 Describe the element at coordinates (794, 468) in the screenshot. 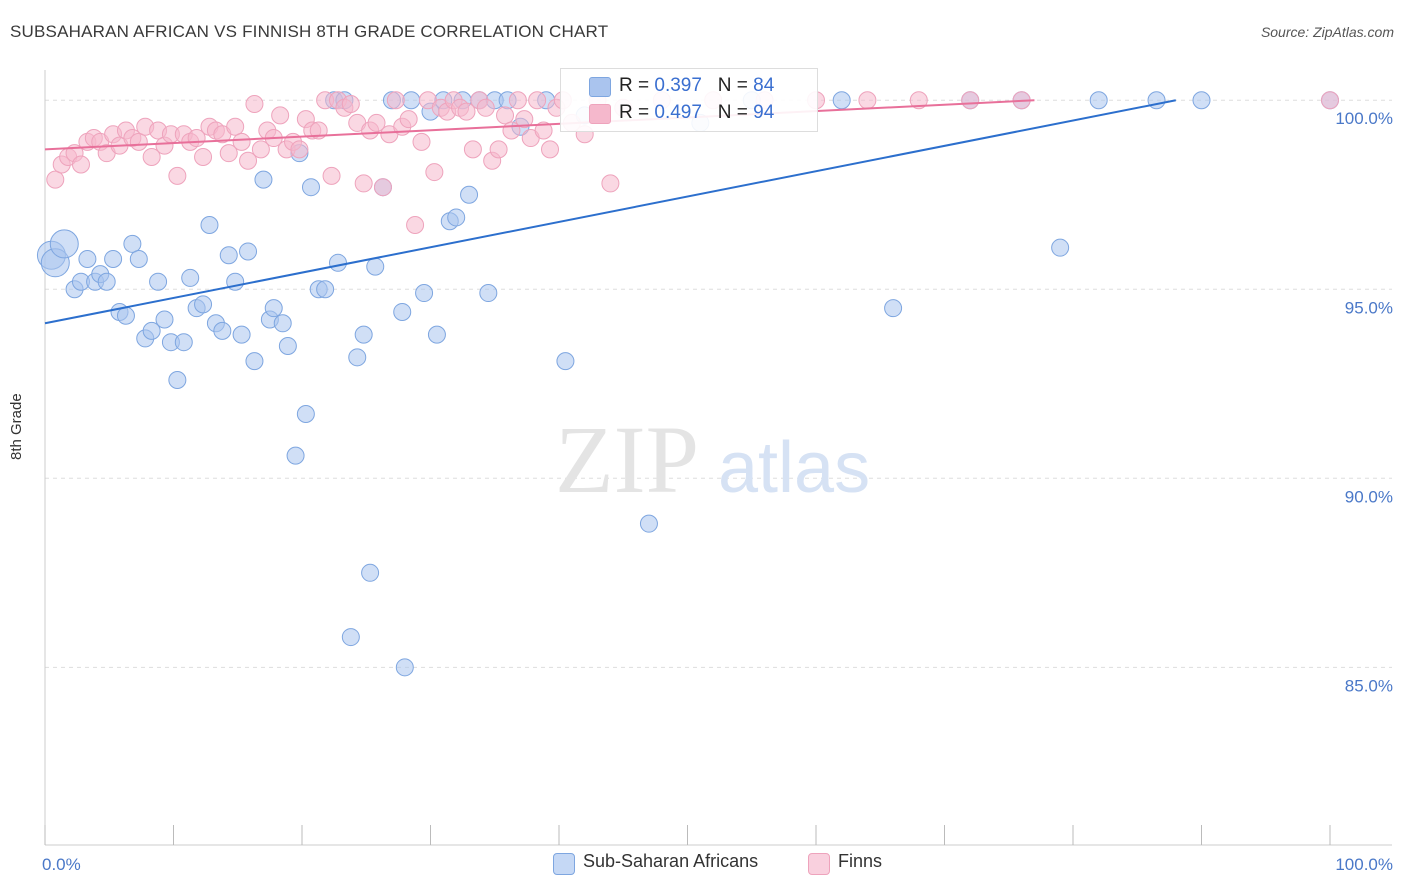

I see `watermark-atlas: atlas` at that location.